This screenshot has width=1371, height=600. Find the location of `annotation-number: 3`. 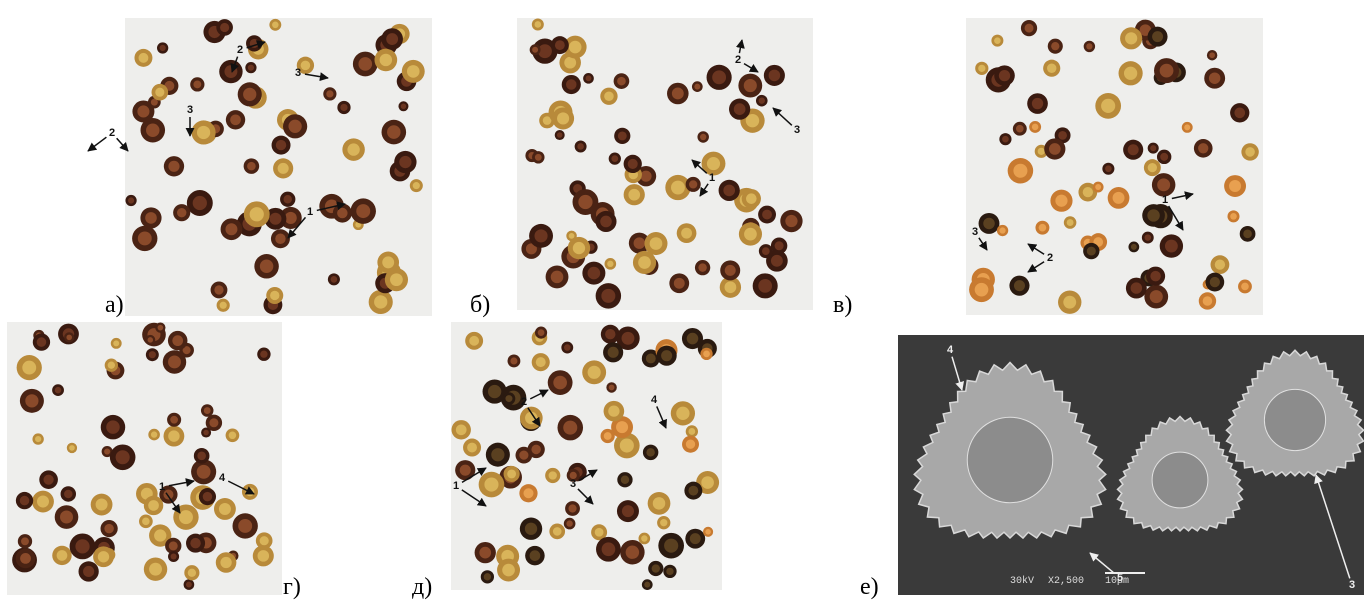

annotation-number: 3 is located at coordinates (1352, 585).